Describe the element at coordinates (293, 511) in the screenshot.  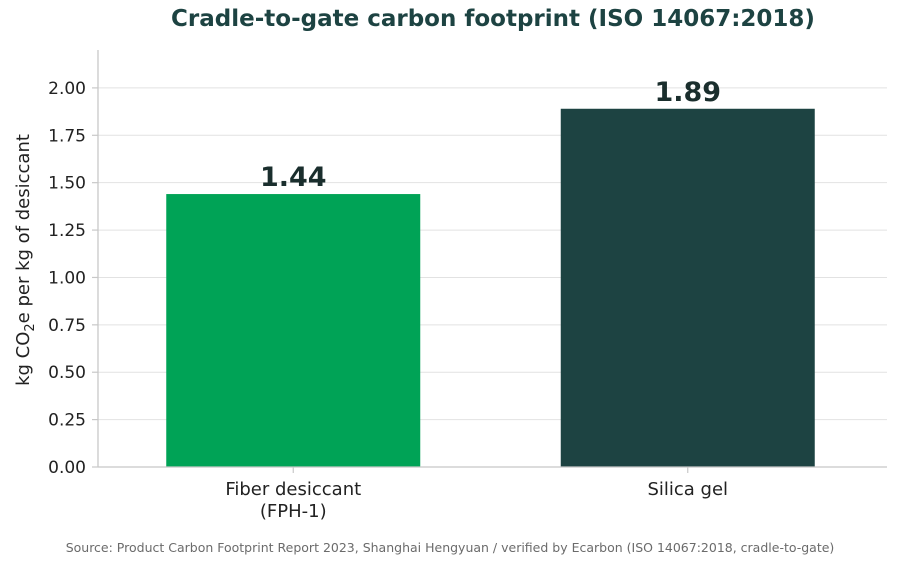
I see `category-label: (FPH-1)` at that location.